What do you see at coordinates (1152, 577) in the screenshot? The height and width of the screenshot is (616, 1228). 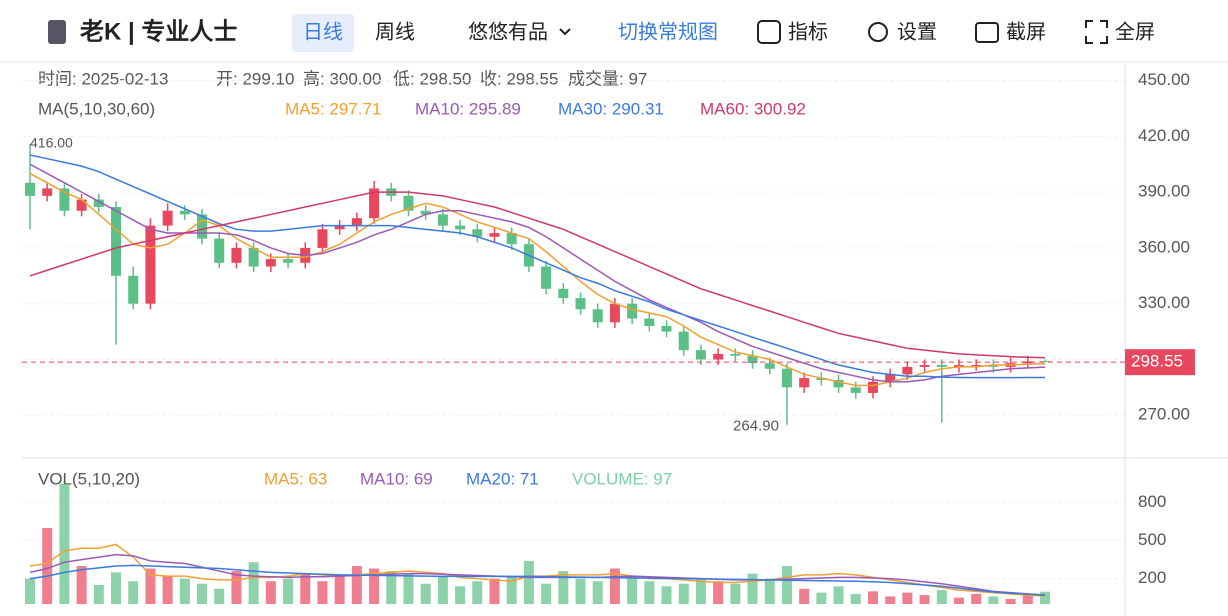 I see `vol-tick-label: 200` at bounding box center [1152, 577].